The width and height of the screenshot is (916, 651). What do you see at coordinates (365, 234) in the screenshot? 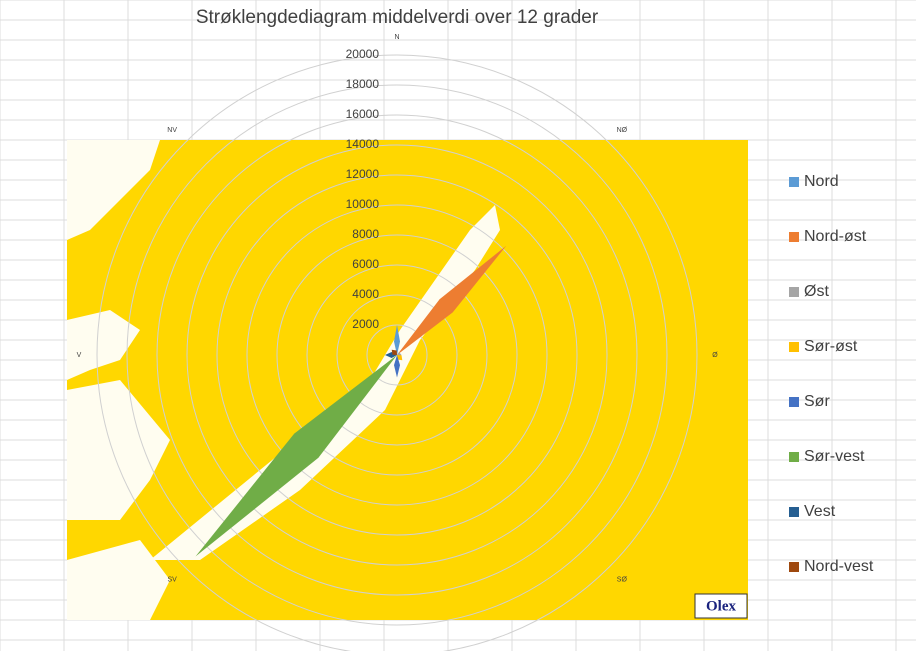
I see `r-tick-label: 8000` at bounding box center [365, 234].